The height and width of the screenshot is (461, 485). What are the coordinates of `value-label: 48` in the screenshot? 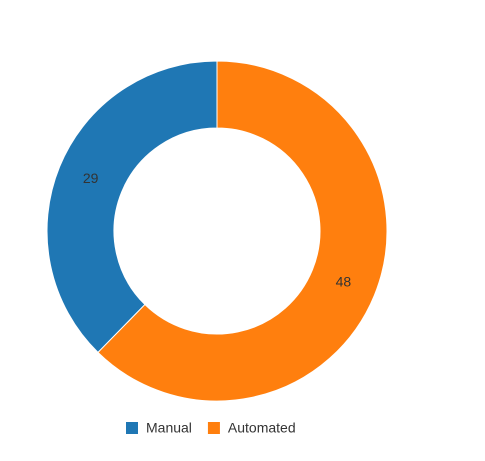 It's located at (344, 281).